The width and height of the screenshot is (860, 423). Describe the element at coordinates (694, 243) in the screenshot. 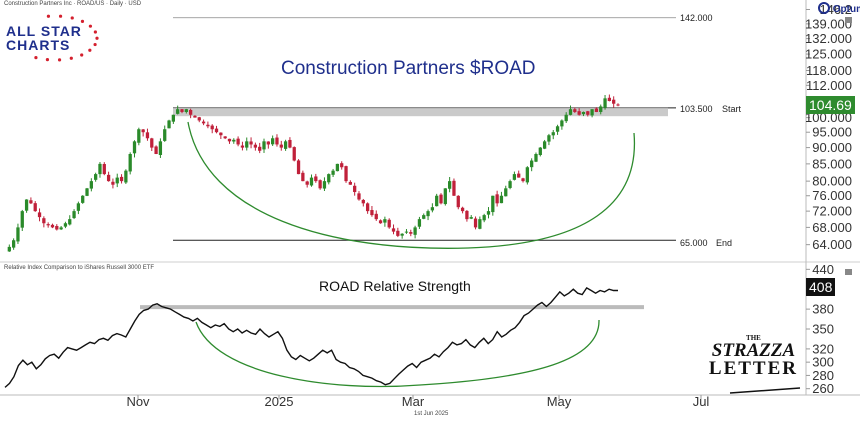

I see `level-label-end: 65.000` at that location.